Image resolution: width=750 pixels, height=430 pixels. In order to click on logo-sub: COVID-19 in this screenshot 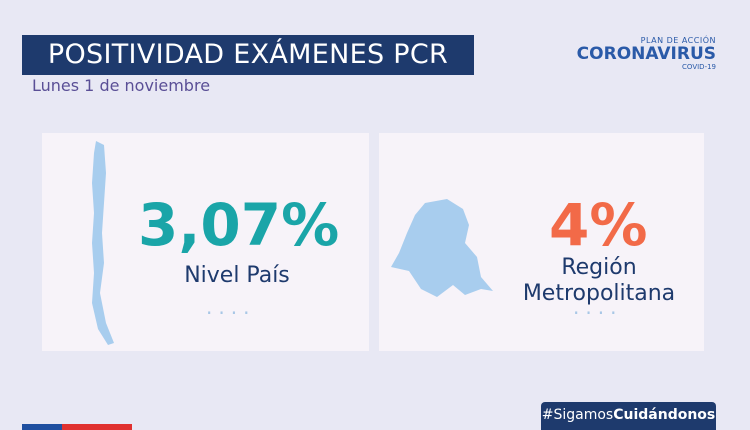, I will do `click(699, 67)`.